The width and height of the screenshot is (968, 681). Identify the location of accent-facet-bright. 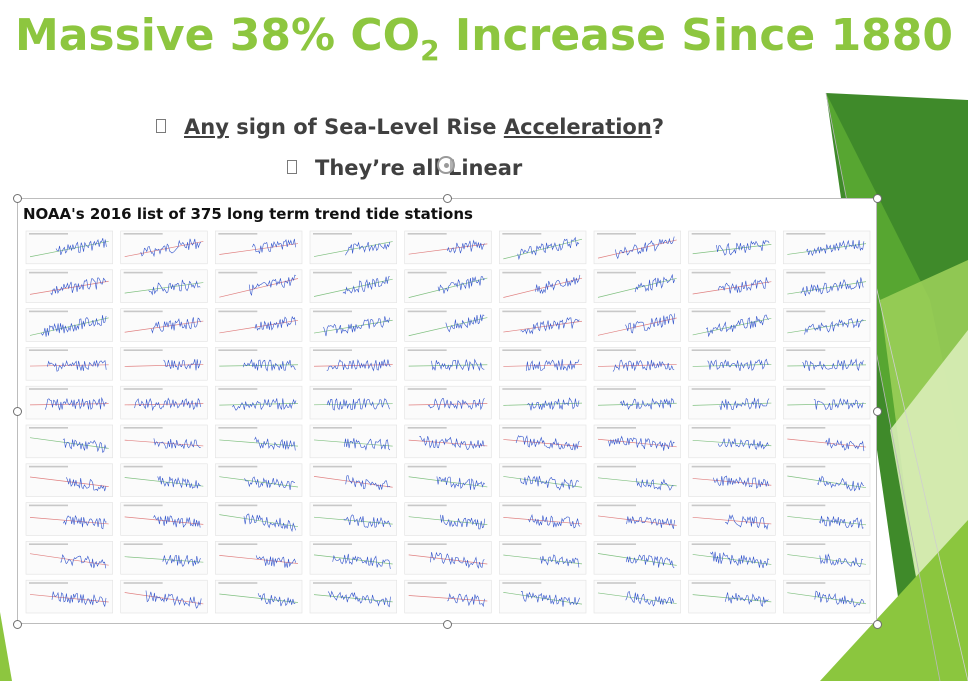
(894, 600).